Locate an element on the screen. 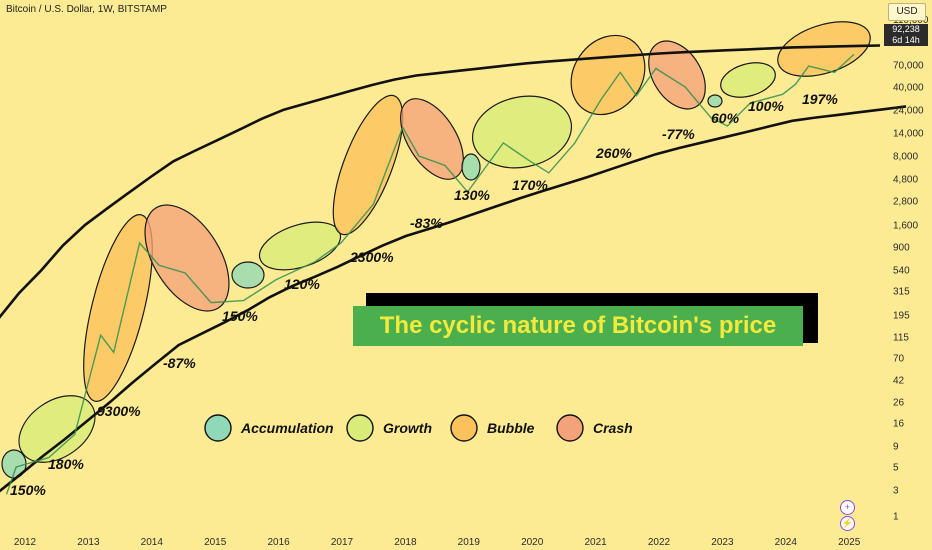 Image resolution: width=932 pixels, height=550 pixels. y-tick-label: 315 is located at coordinates (901, 292).